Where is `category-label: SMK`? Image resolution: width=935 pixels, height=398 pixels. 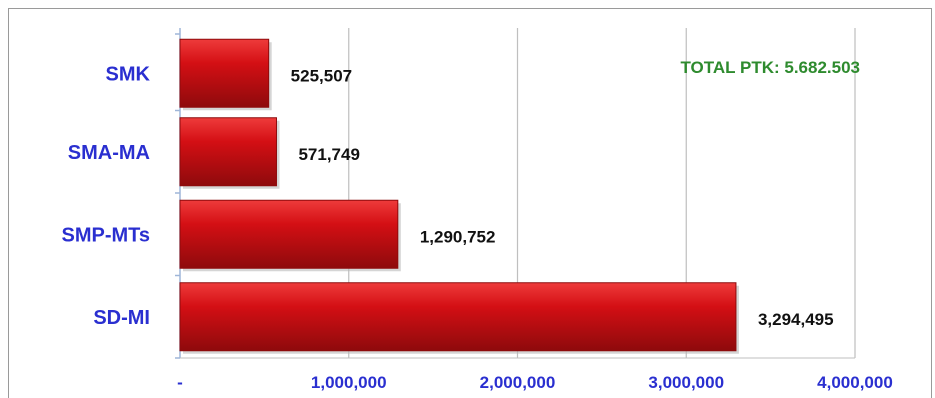 category-label: SMK is located at coordinates (128, 74).